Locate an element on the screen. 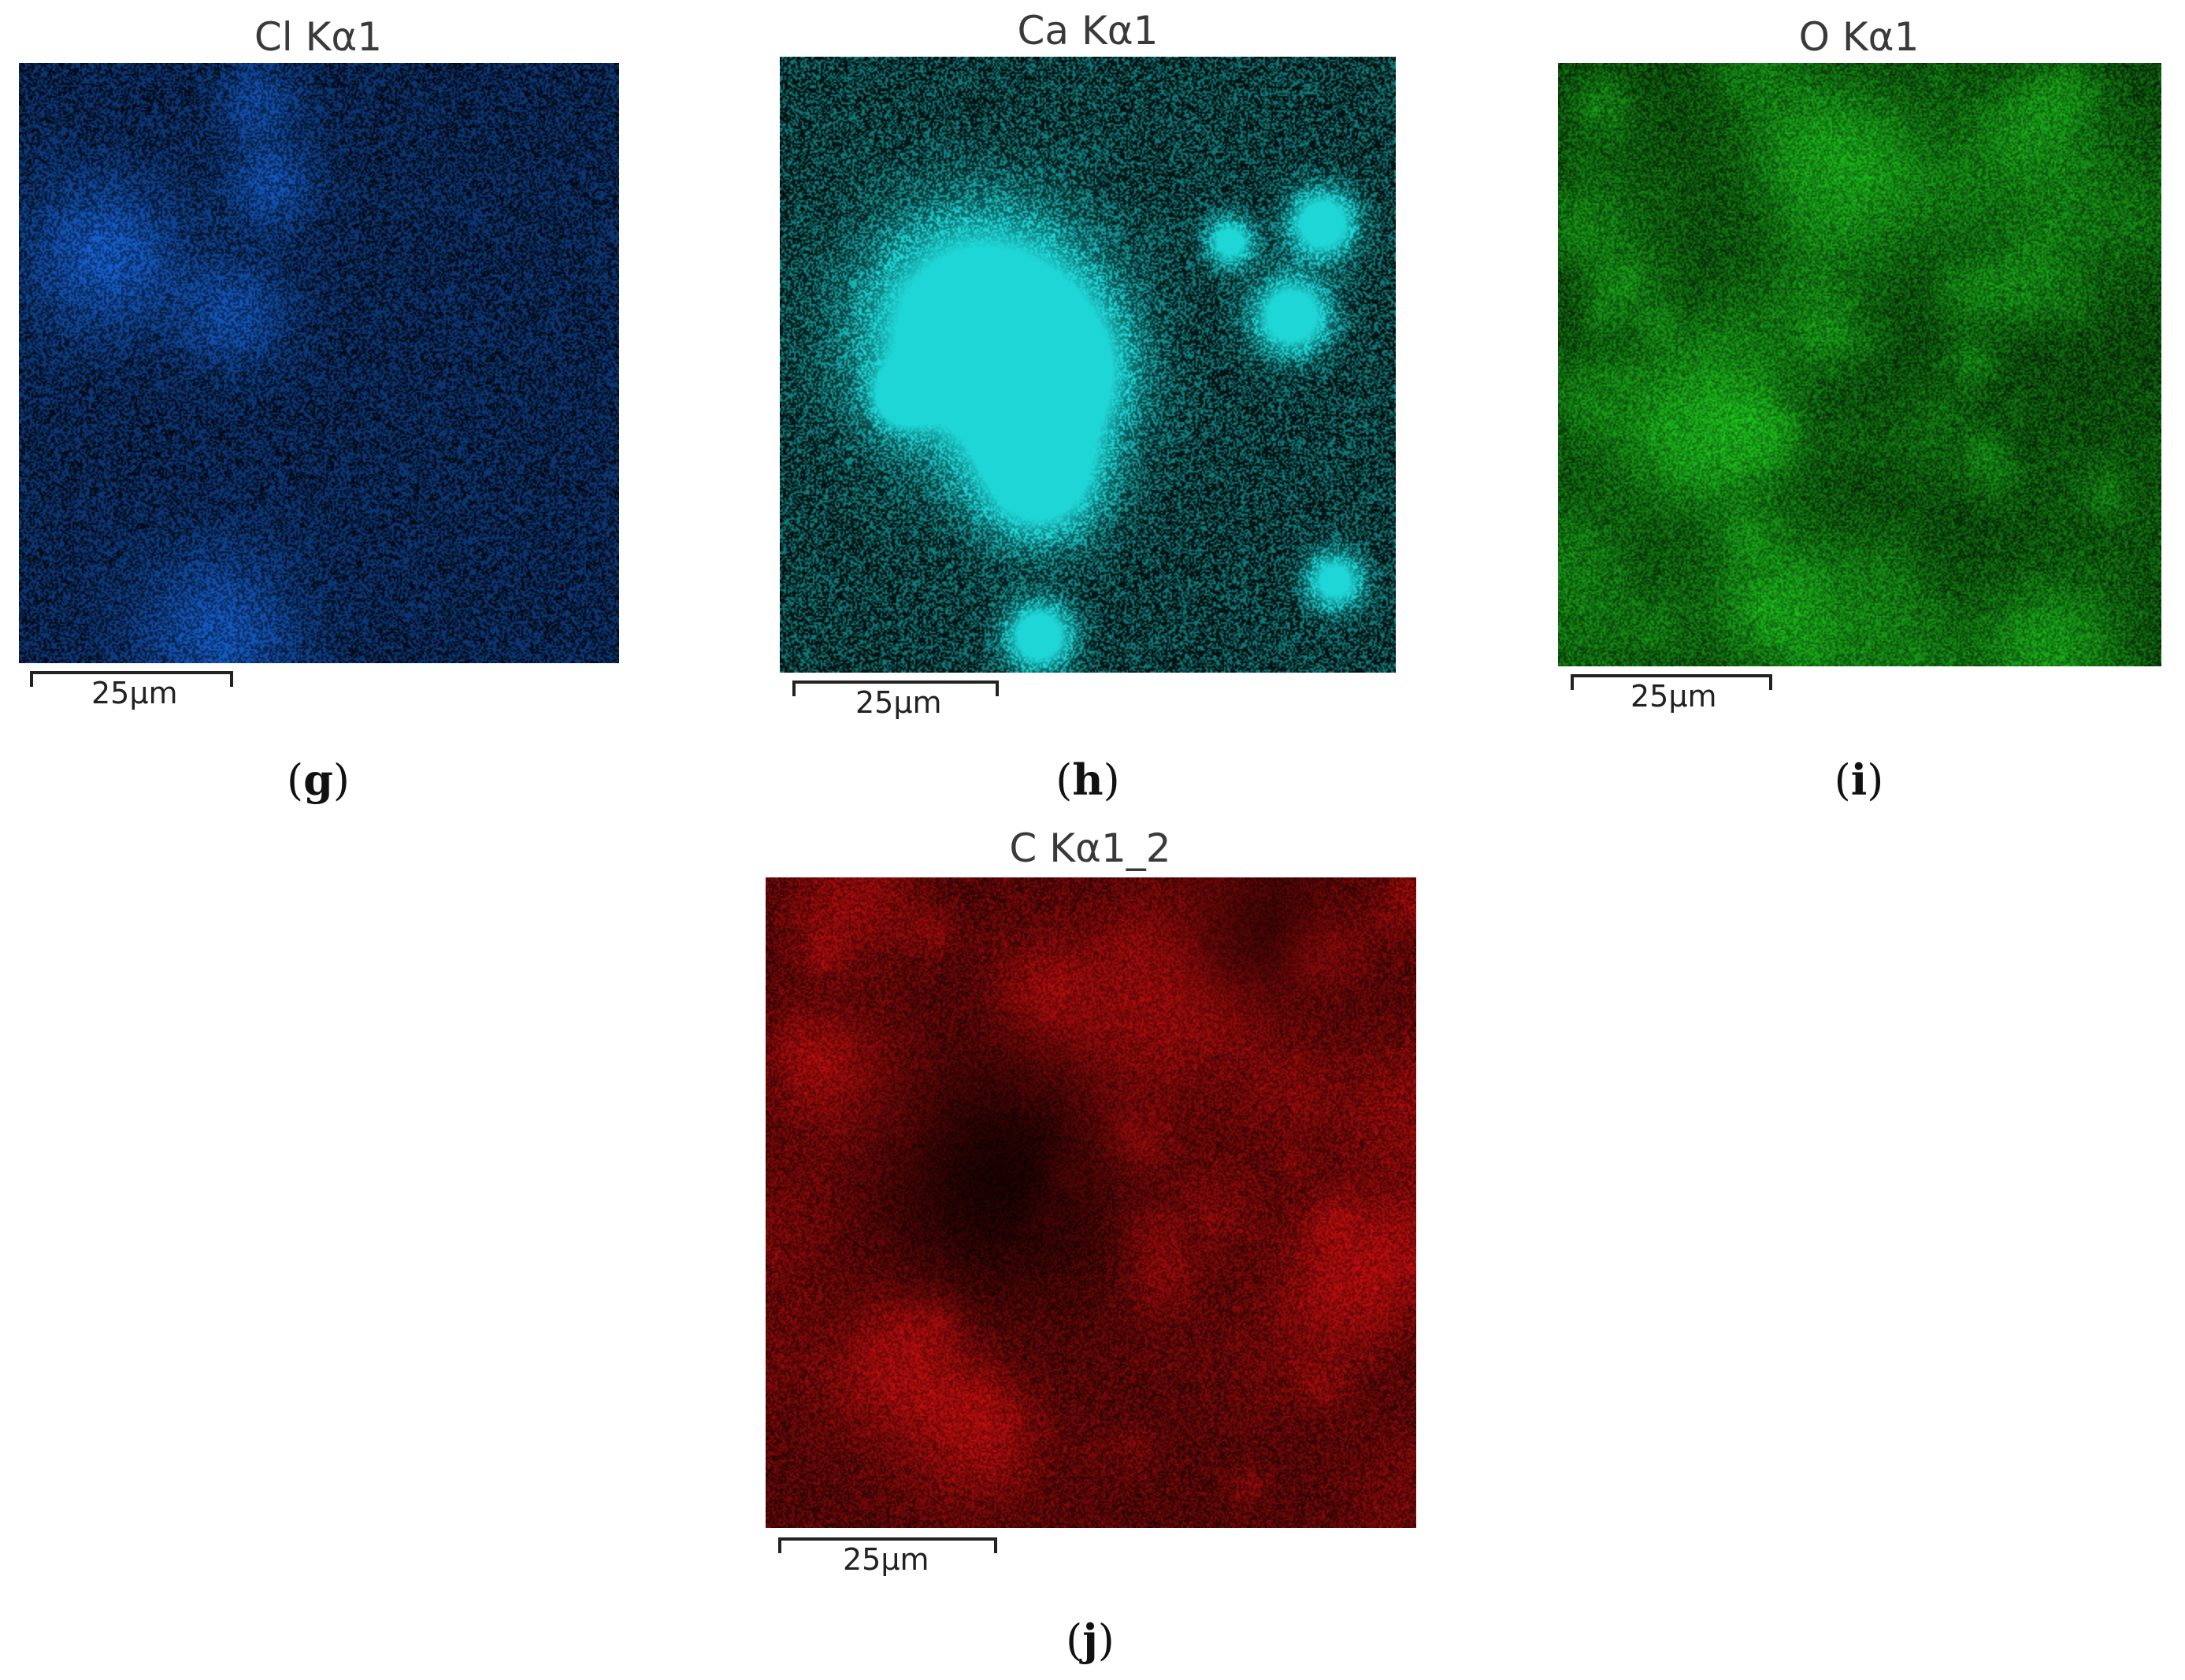  panel-g-caption: (g) is located at coordinates (318, 780).